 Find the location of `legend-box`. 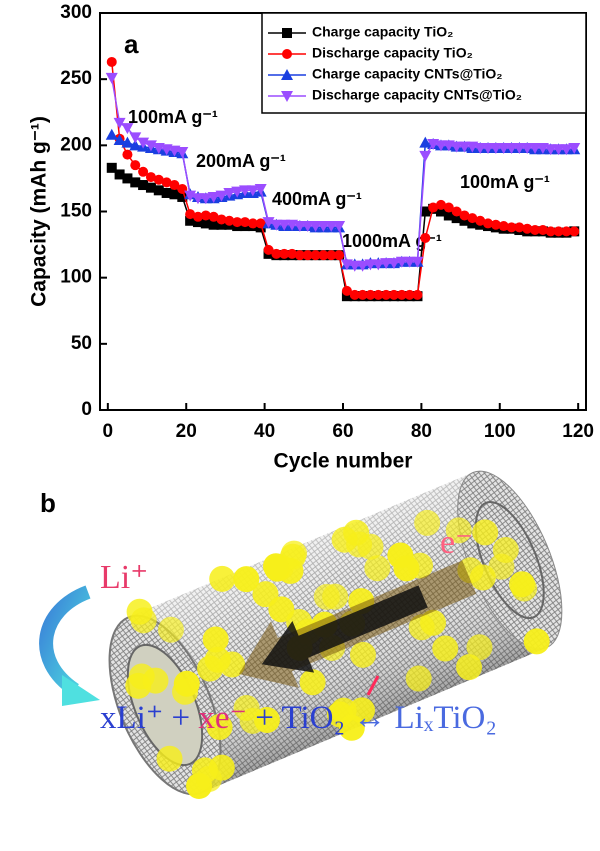

legend-box is located at coordinates (424, 63).